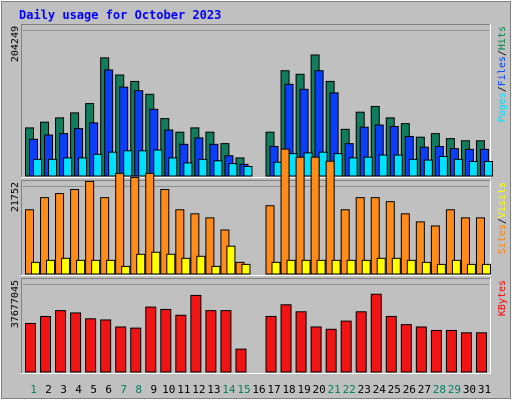  I want to click on x-tick-label-30: 30, so click(469, 389).